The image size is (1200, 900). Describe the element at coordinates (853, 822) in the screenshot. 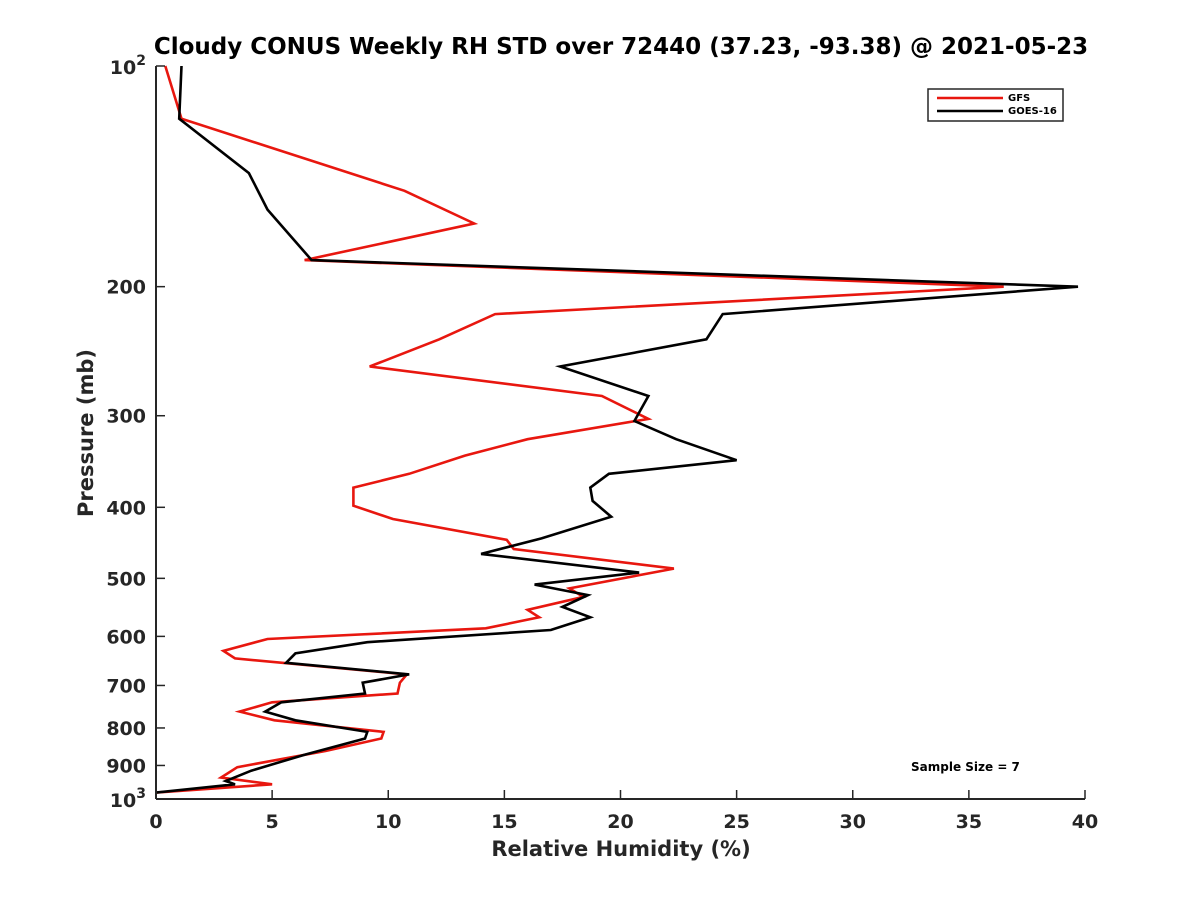

I see `x-tick-label: 30` at that location.